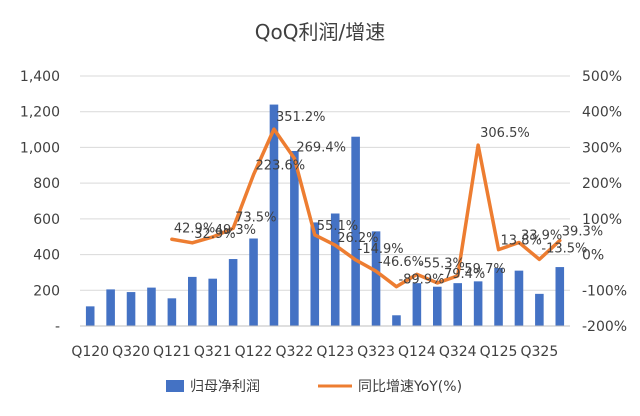 This screenshot has height=416, width=640. Describe the element at coordinates (376, 352) in the screenshot. I see `x-tick-label: Q323` at that location.